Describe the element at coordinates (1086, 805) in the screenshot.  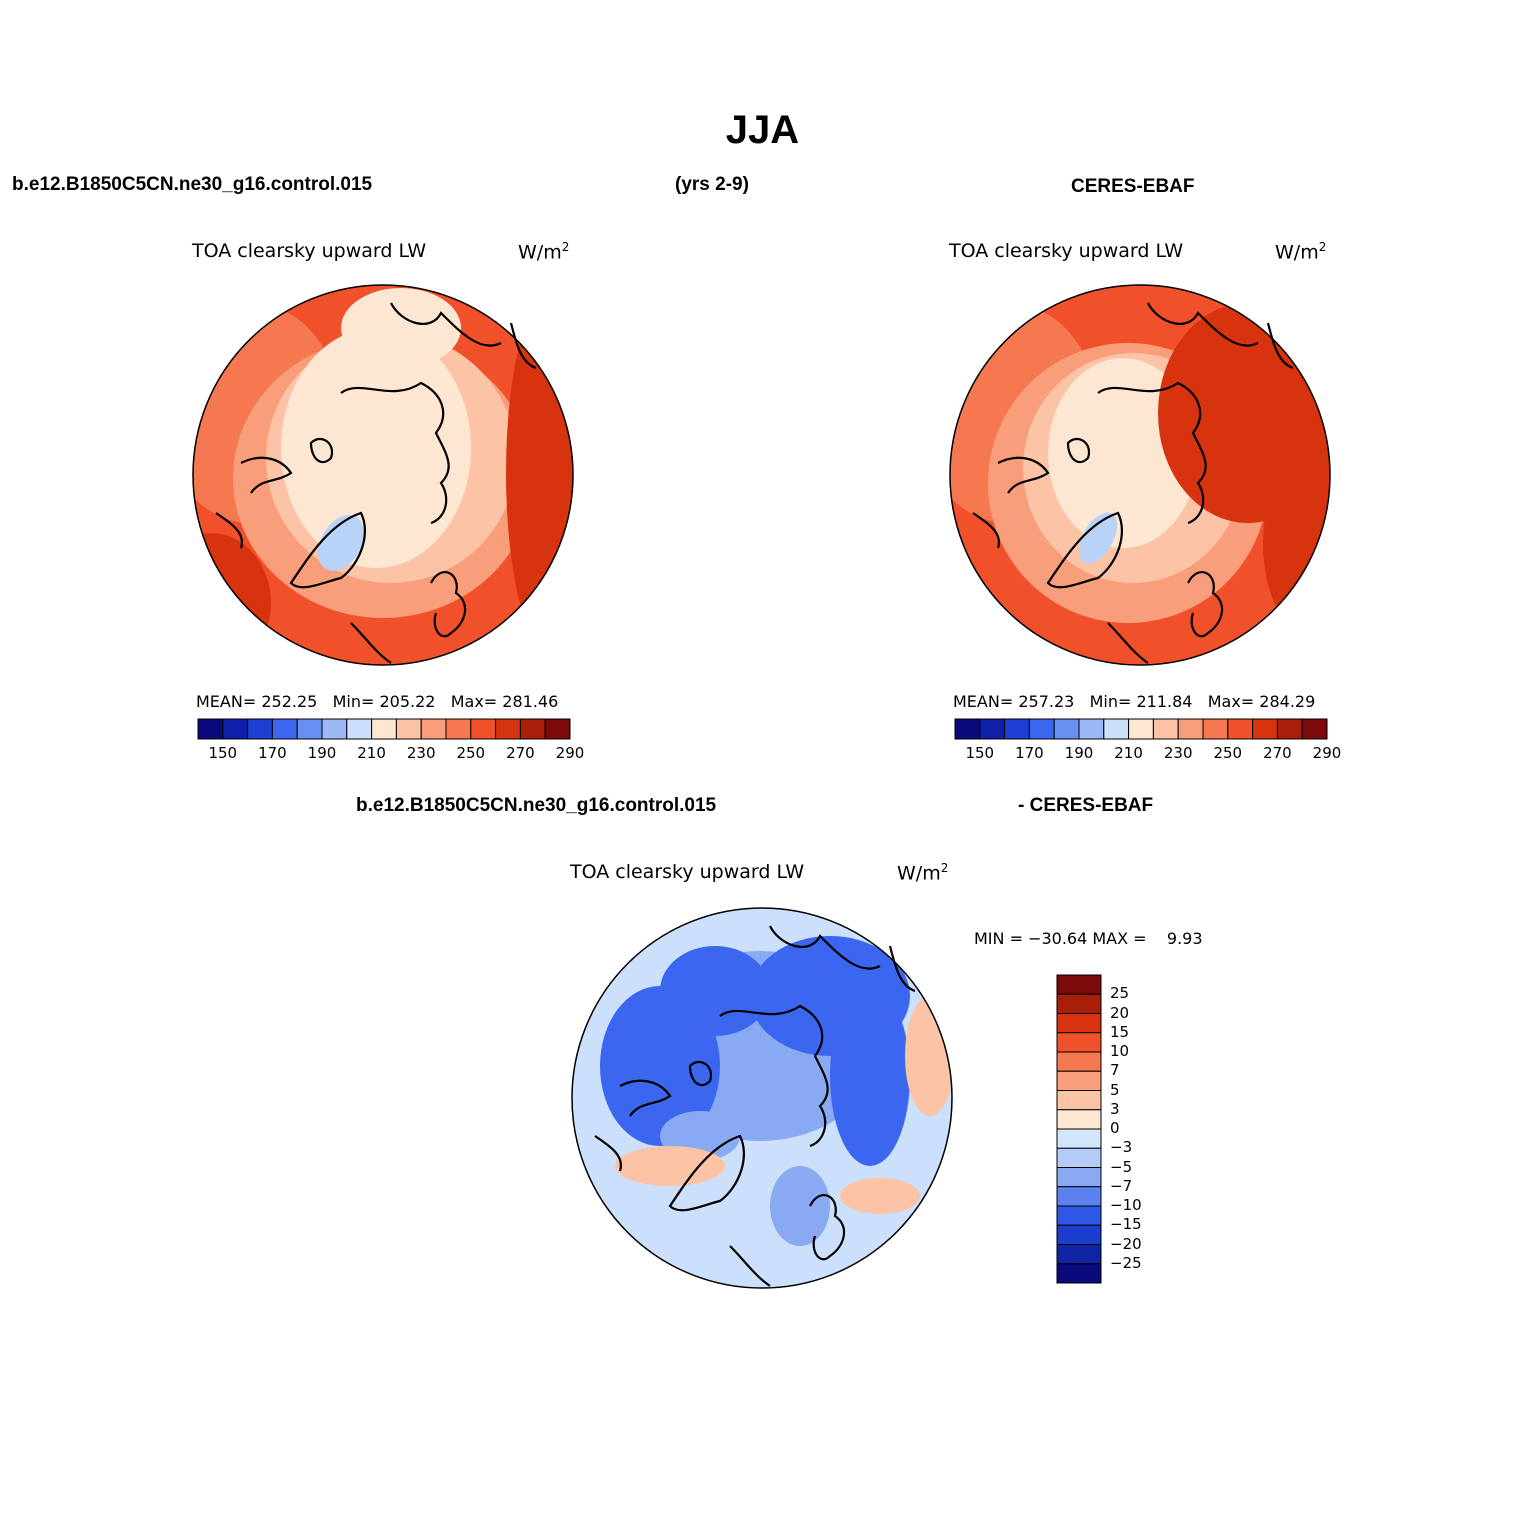
I see `diff-obs-name-label: - CERES-EBAF` at that location.